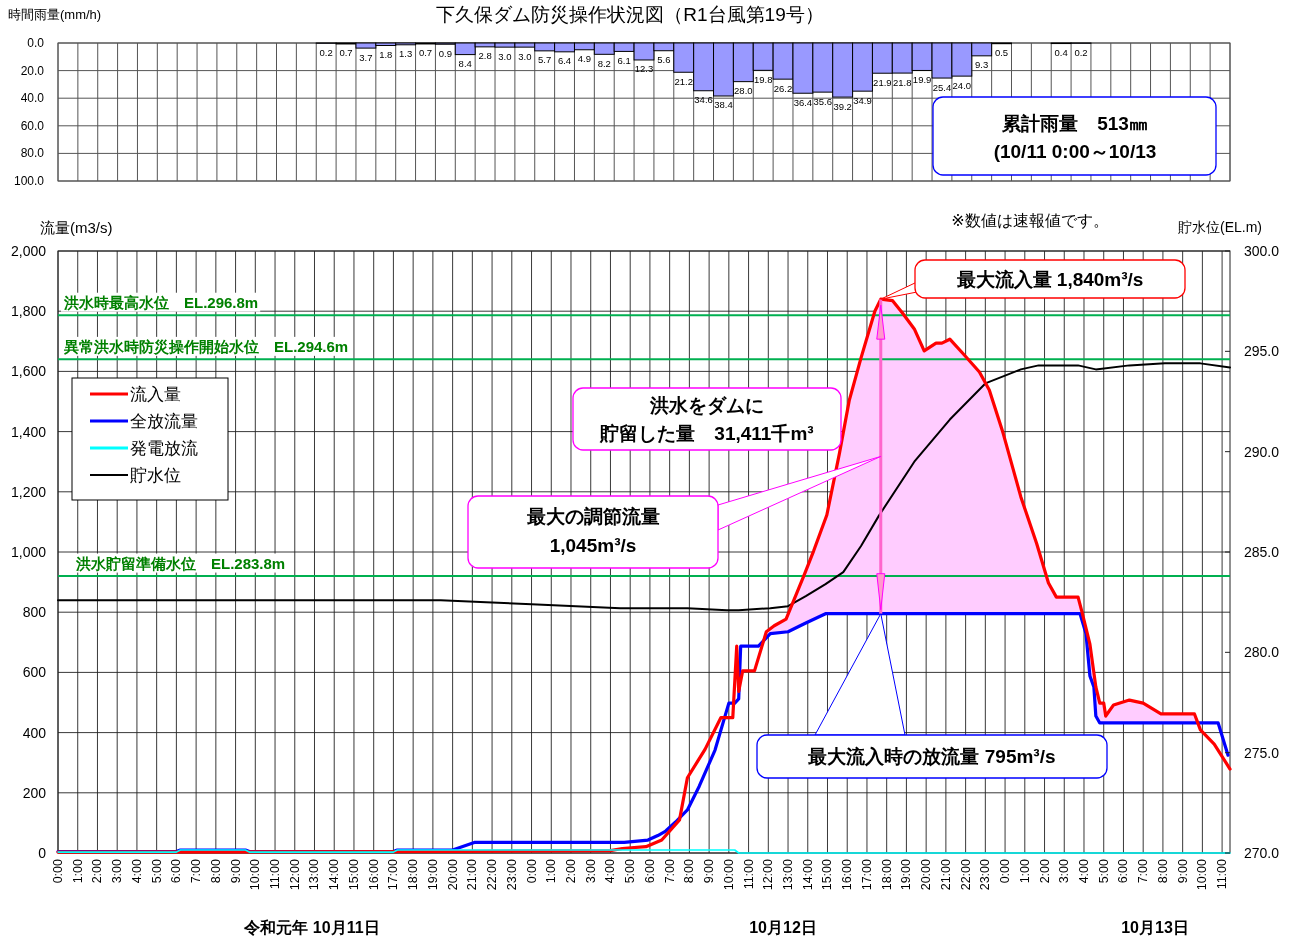 The image size is (1300, 942). Describe the element at coordinates (823, 101) in the screenshot. I see `data-label: 35.6` at that location.